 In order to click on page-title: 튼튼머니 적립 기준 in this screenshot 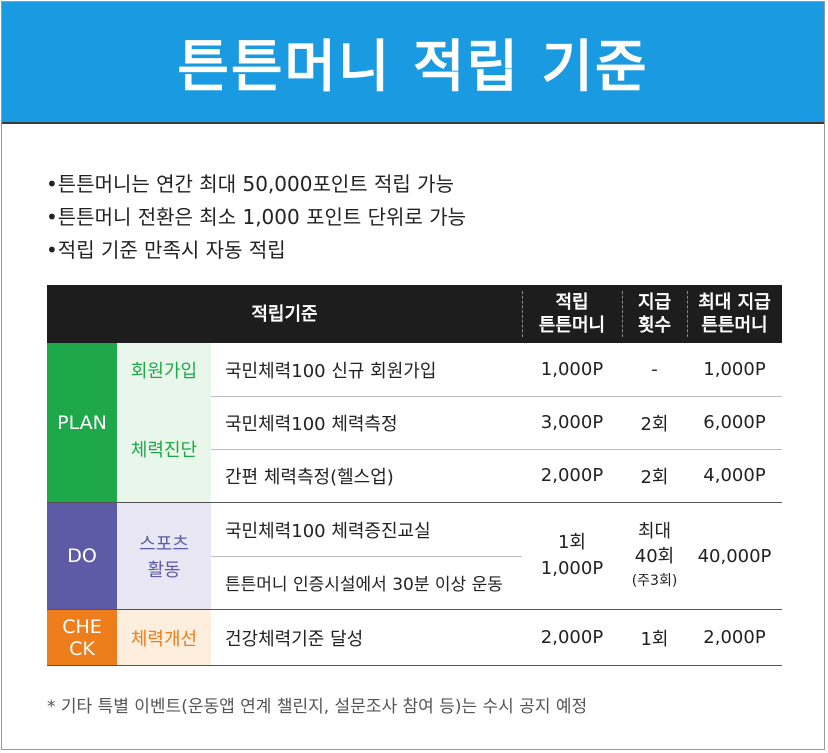, I will do `click(413, 67)`.